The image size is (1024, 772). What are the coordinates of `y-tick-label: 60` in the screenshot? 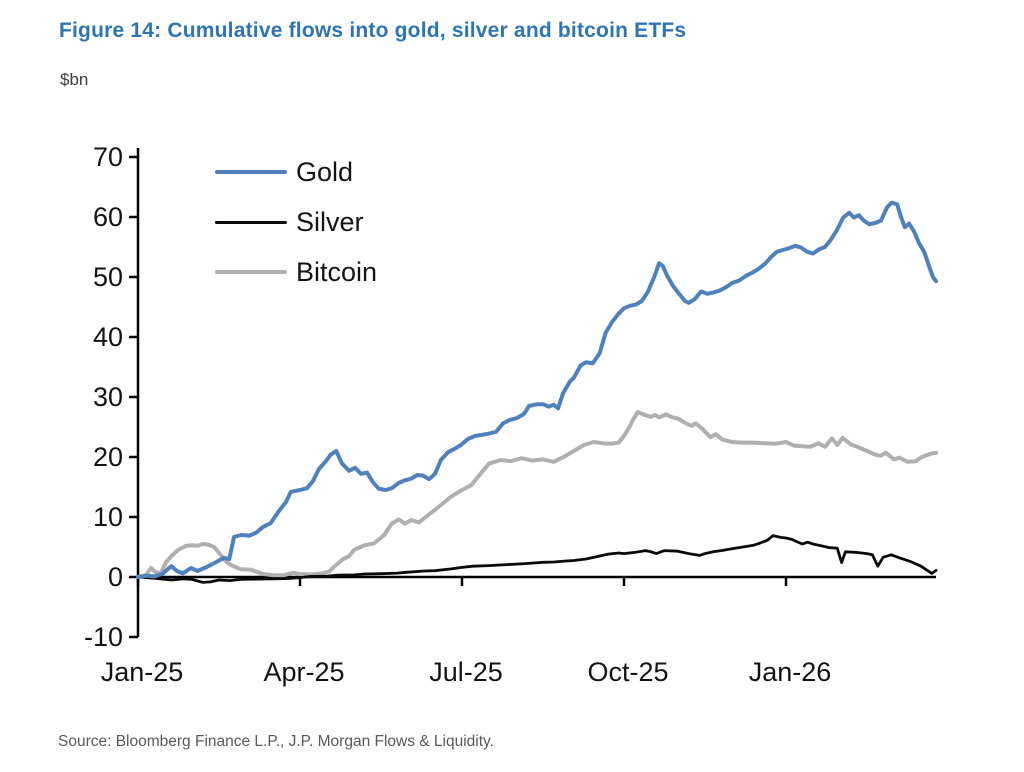 It's located at (108, 217).